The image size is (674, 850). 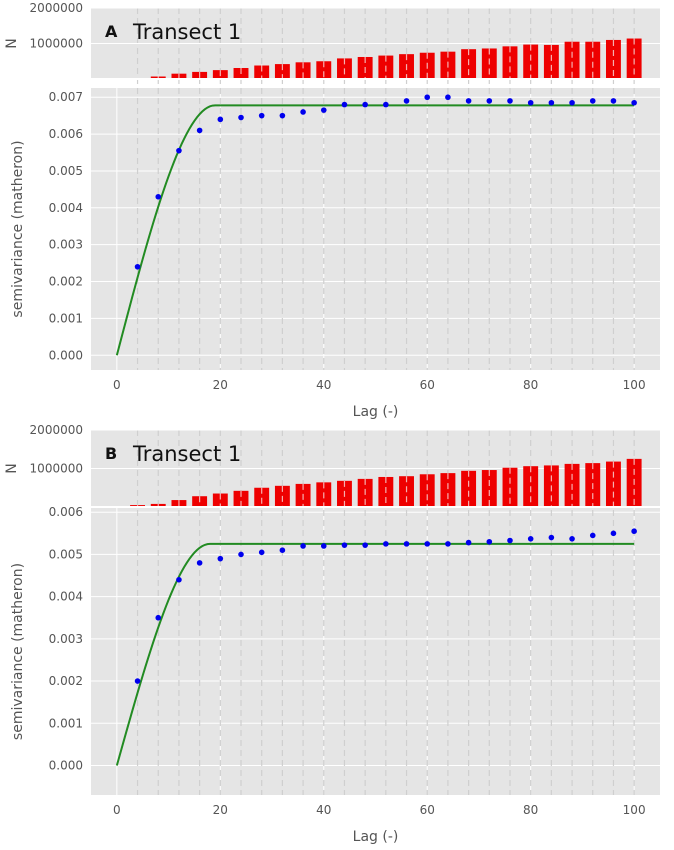 What do you see at coordinates (530, 810) in the screenshot?
I see `x-tick-label: 80` at bounding box center [530, 810].